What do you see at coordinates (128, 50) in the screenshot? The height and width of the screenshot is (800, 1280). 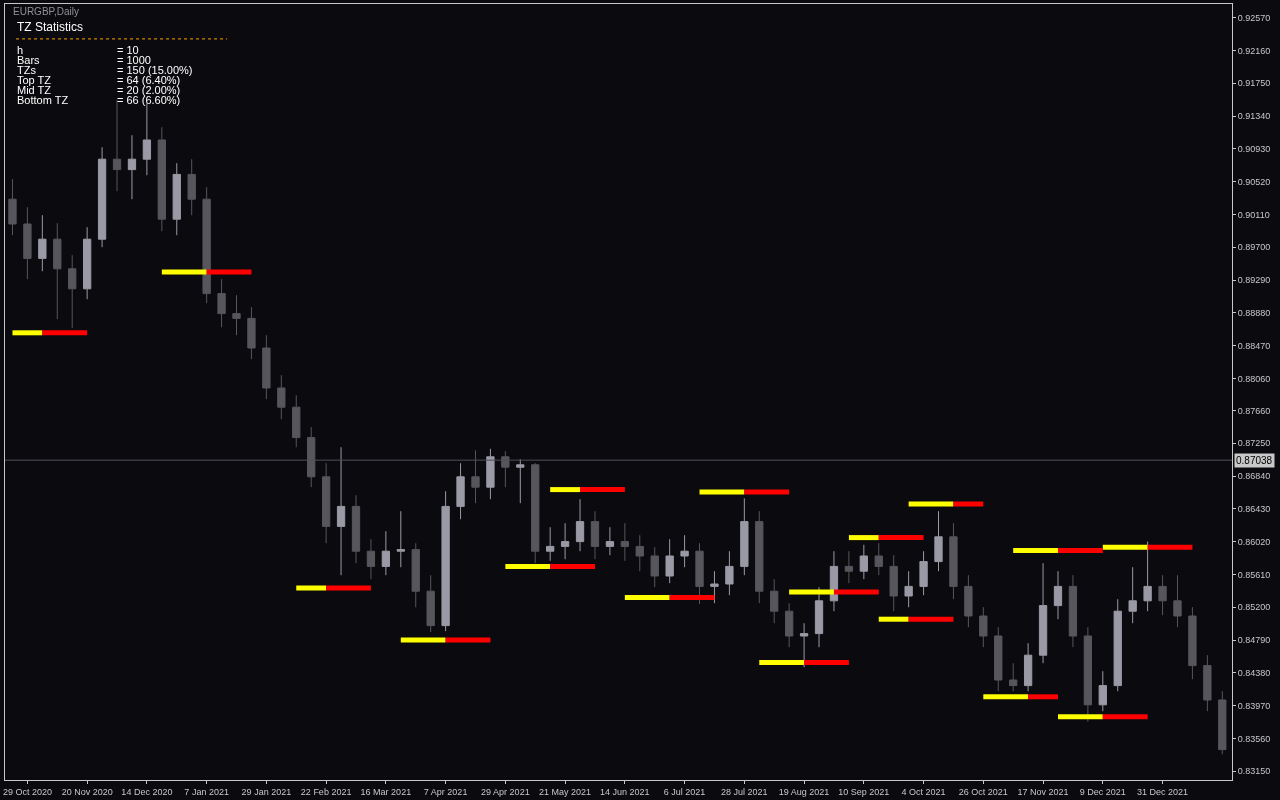 I see `annotation: = 10` at bounding box center [128, 50].